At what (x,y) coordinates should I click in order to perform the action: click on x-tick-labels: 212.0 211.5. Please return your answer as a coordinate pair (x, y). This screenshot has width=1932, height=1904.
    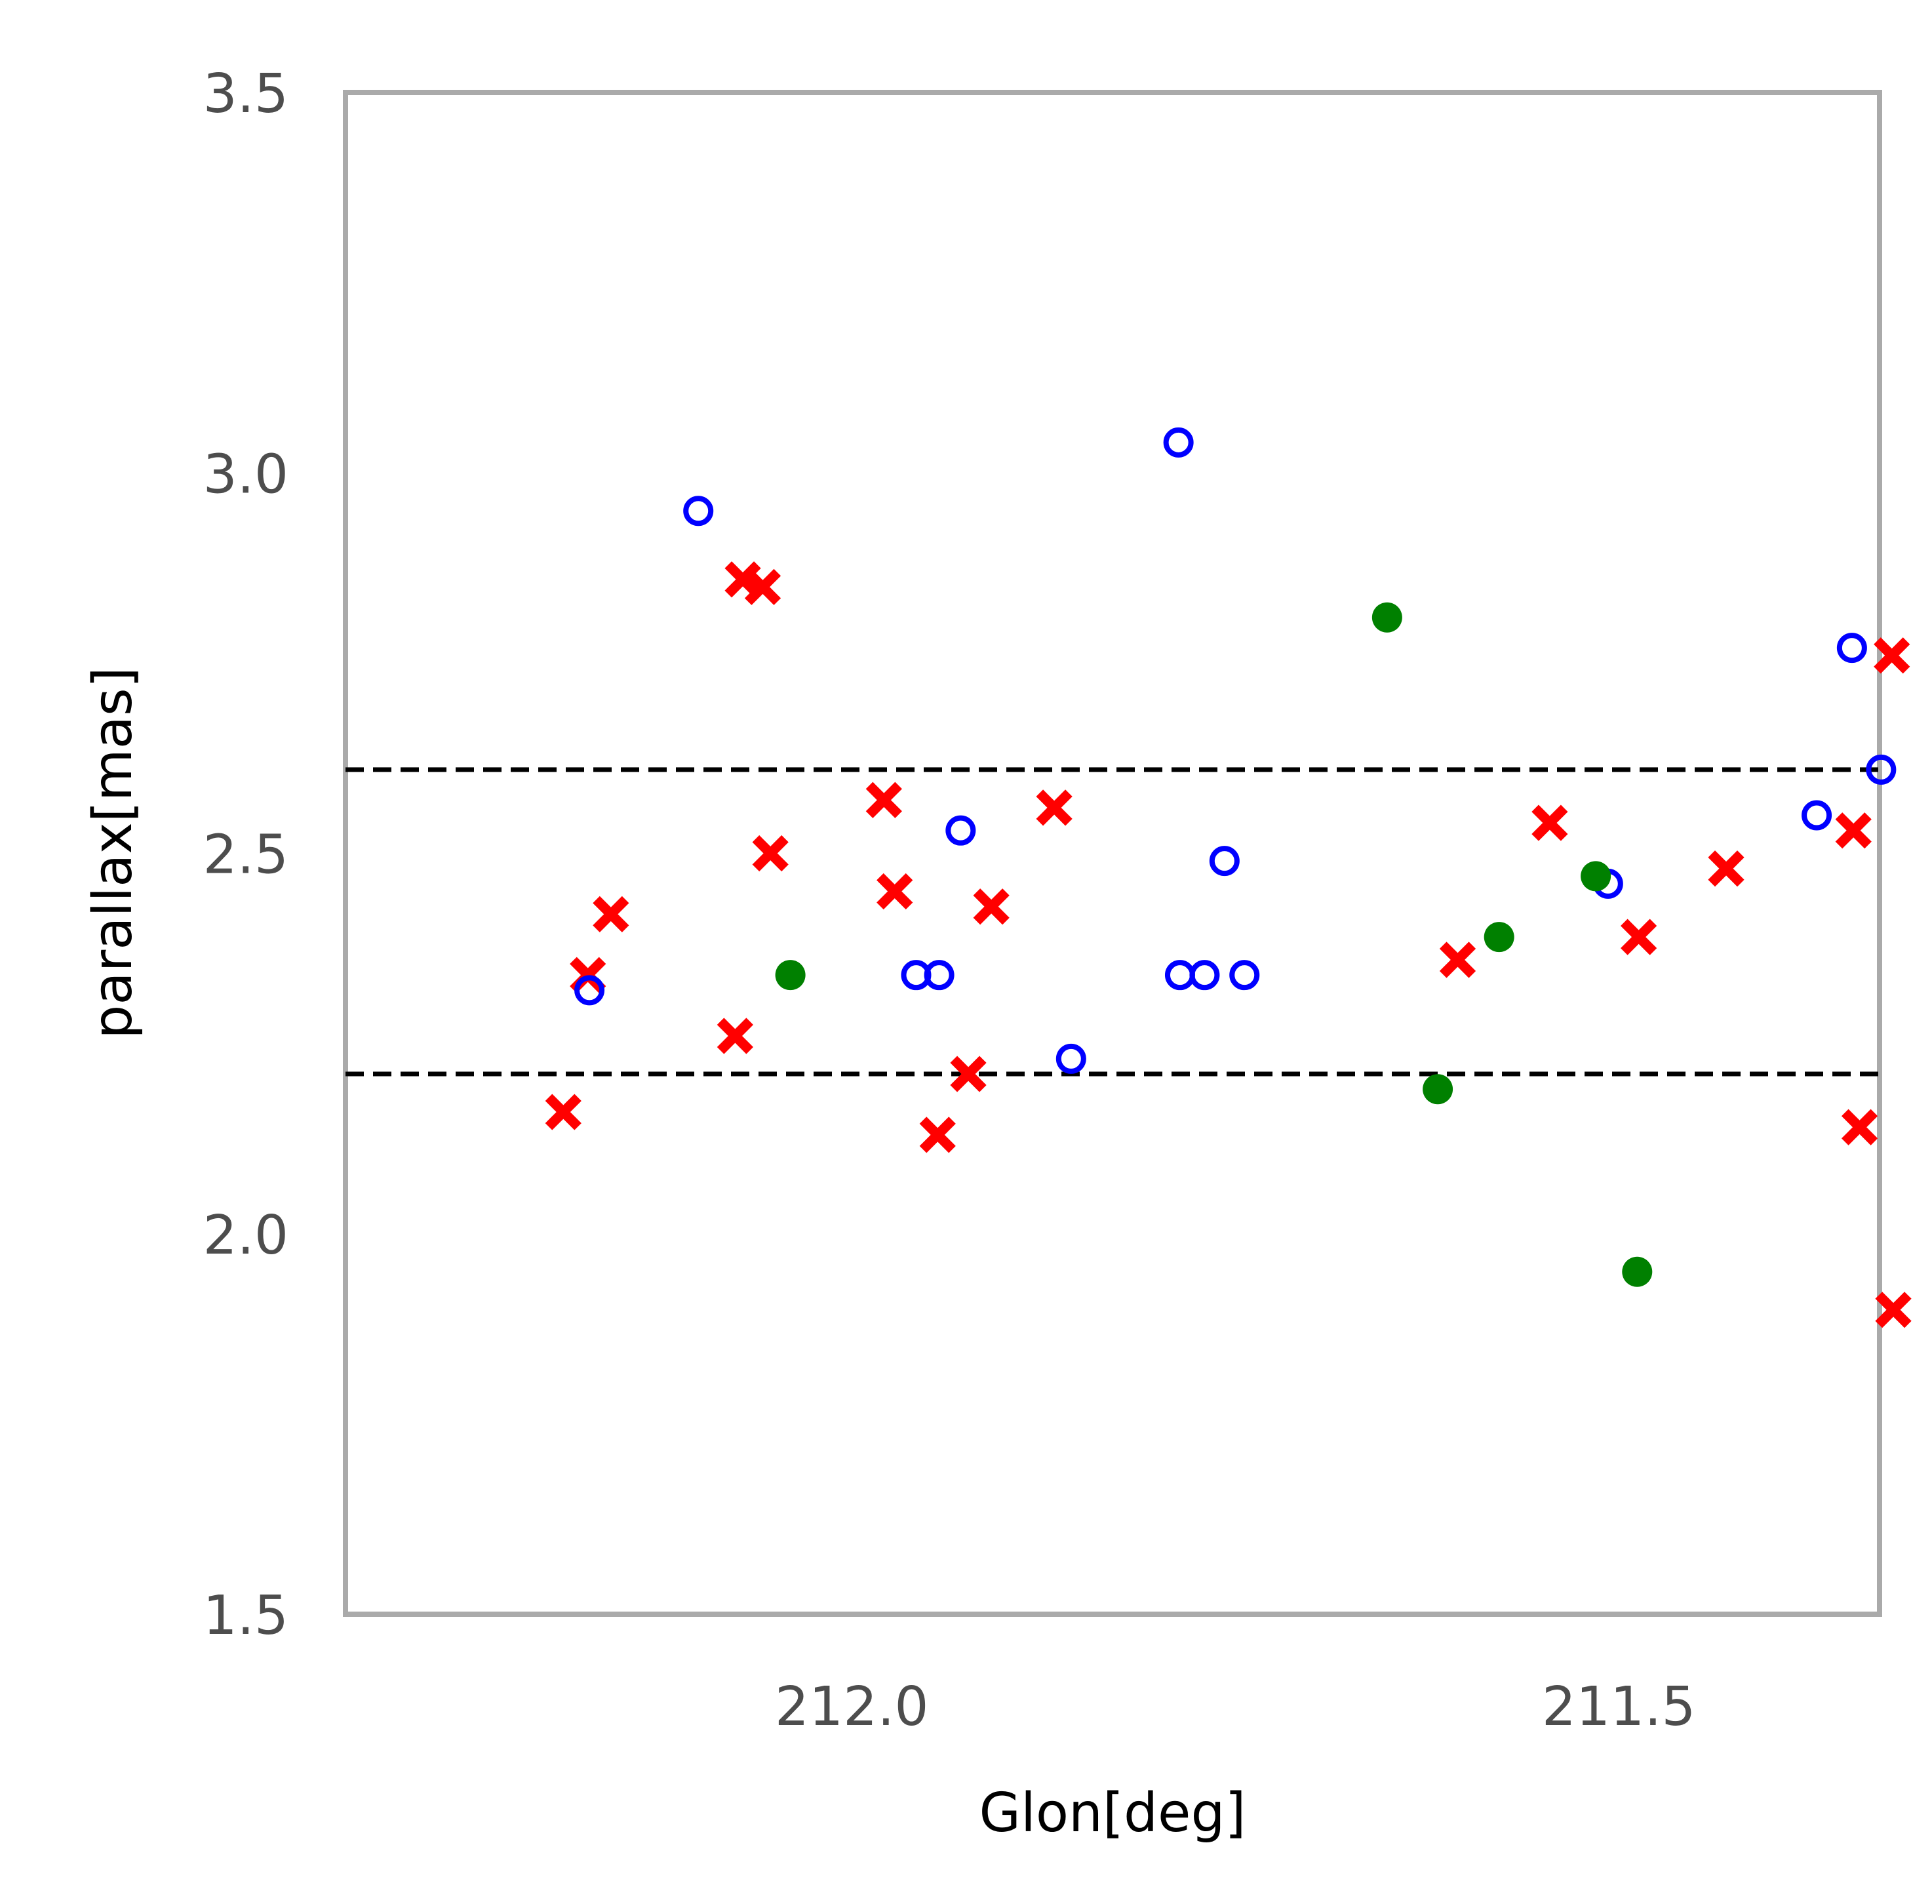
    Looking at the image, I should click on (1235, 1707).